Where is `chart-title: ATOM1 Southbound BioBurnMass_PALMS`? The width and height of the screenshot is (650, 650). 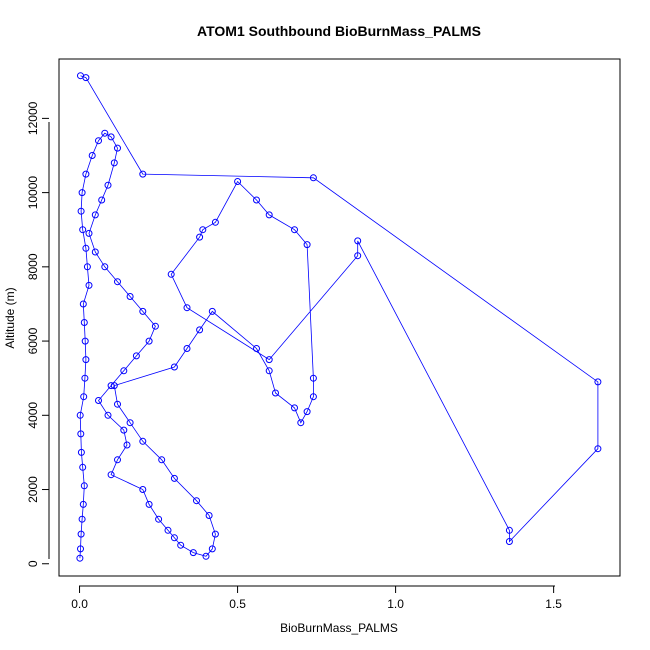 chart-title: ATOM1 Southbound BioBurnMass_PALMS is located at coordinates (339, 31).